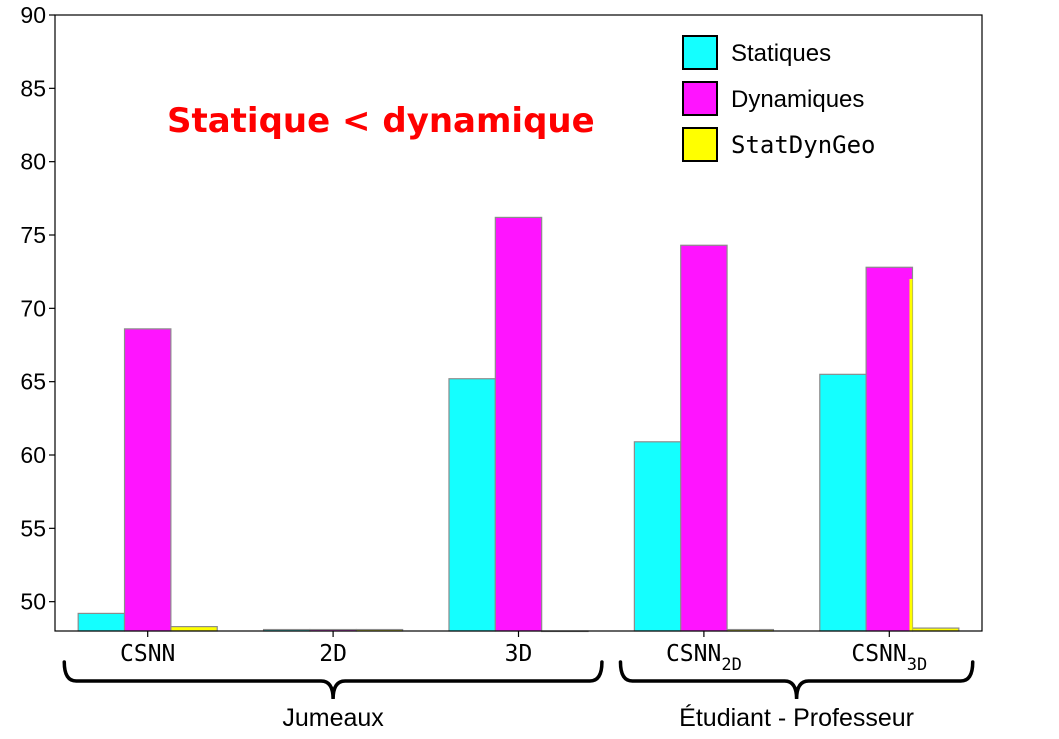  Describe the element at coordinates (33, 88) in the screenshot. I see `y-tick-label: 85` at that location.